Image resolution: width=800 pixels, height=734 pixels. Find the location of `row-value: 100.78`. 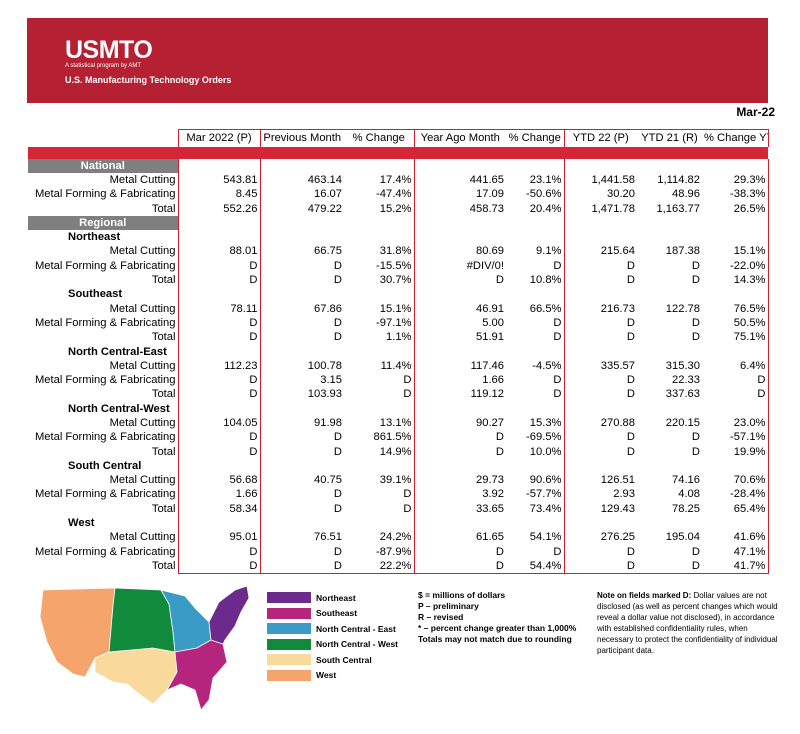

row-value: 100.78 is located at coordinates (301, 365).